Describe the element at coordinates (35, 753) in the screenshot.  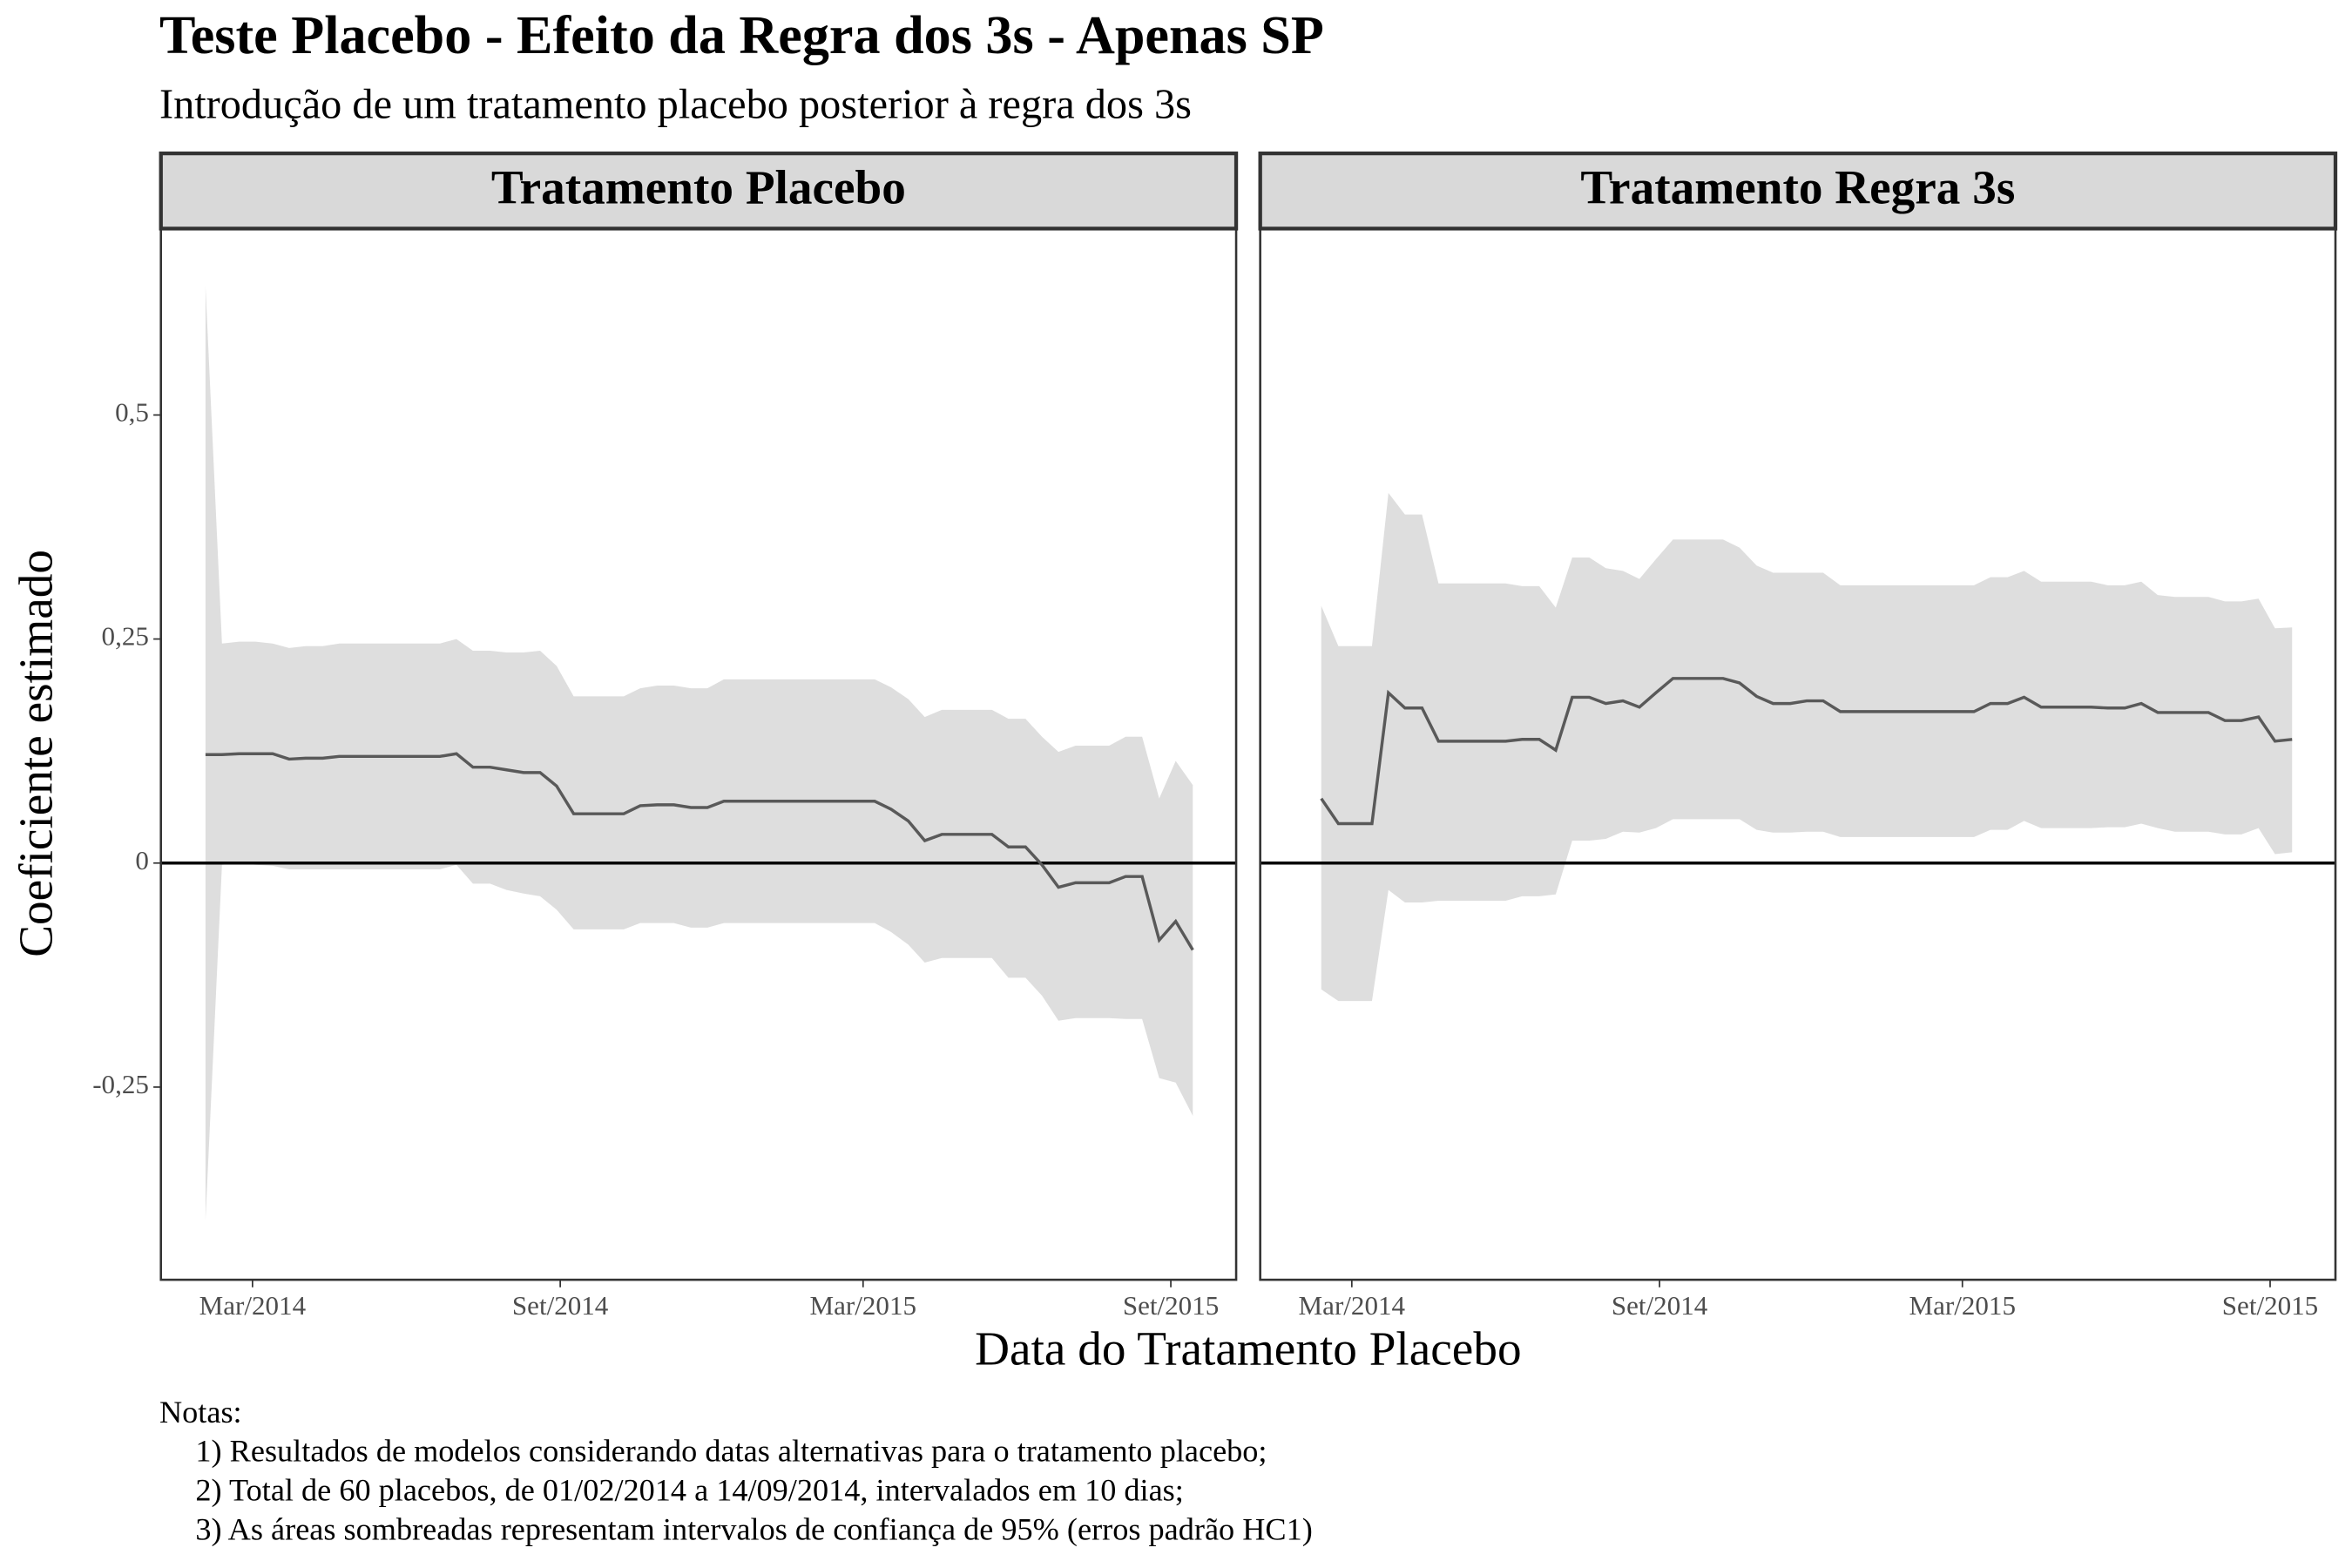
I see `y-axis-title: Coeficiente estimado` at that location.